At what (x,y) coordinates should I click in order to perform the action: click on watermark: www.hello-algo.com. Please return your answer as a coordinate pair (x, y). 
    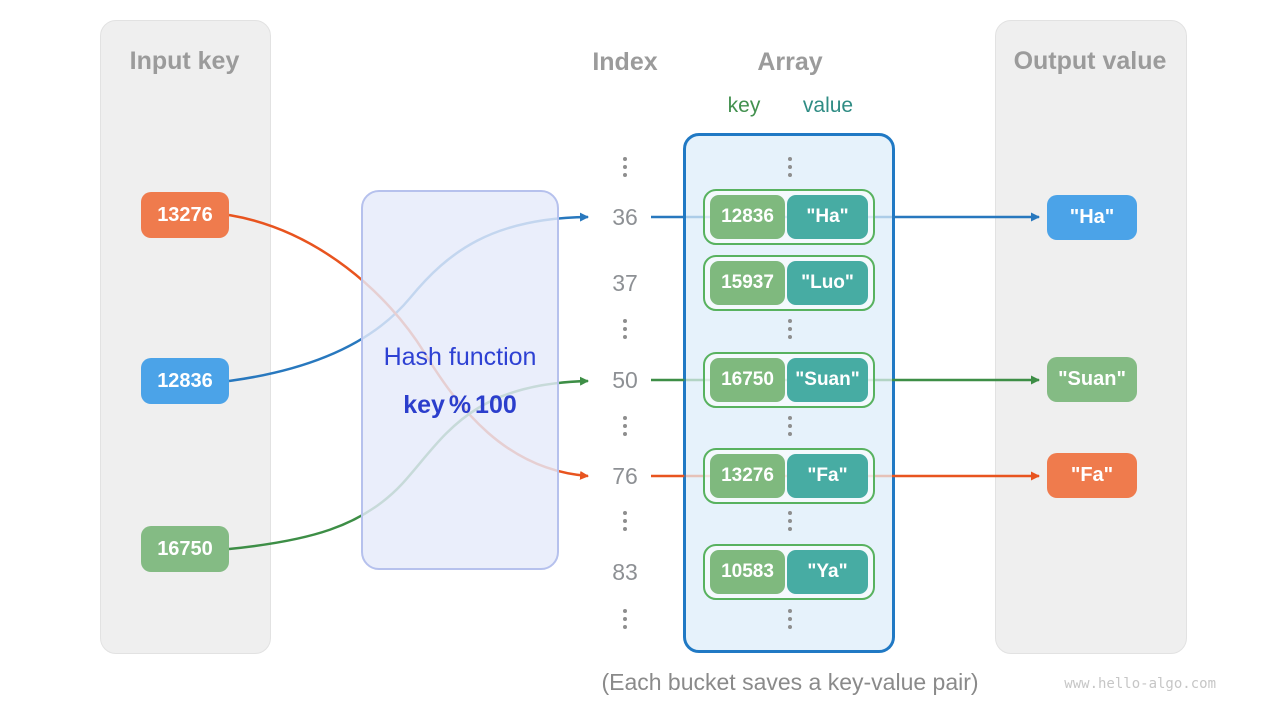
    Looking at the image, I should click on (1140, 684).